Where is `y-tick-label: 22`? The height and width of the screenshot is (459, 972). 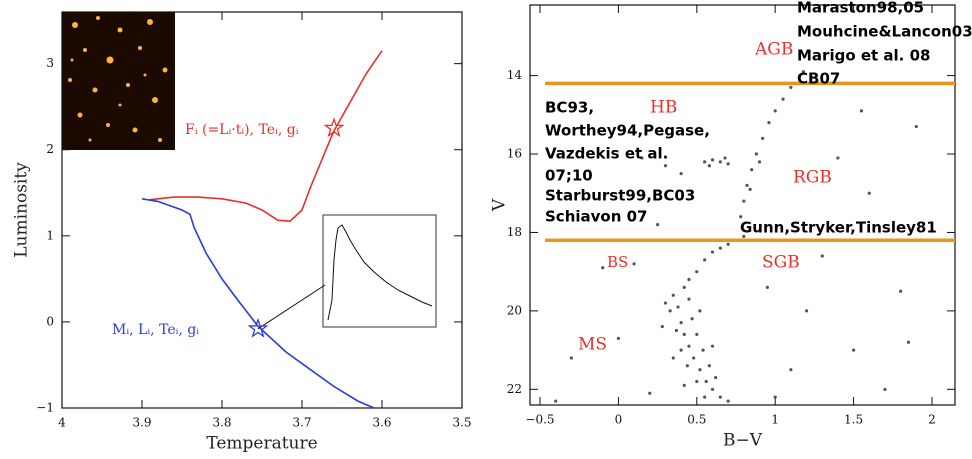
y-tick-label: 22 is located at coordinates (514, 389).